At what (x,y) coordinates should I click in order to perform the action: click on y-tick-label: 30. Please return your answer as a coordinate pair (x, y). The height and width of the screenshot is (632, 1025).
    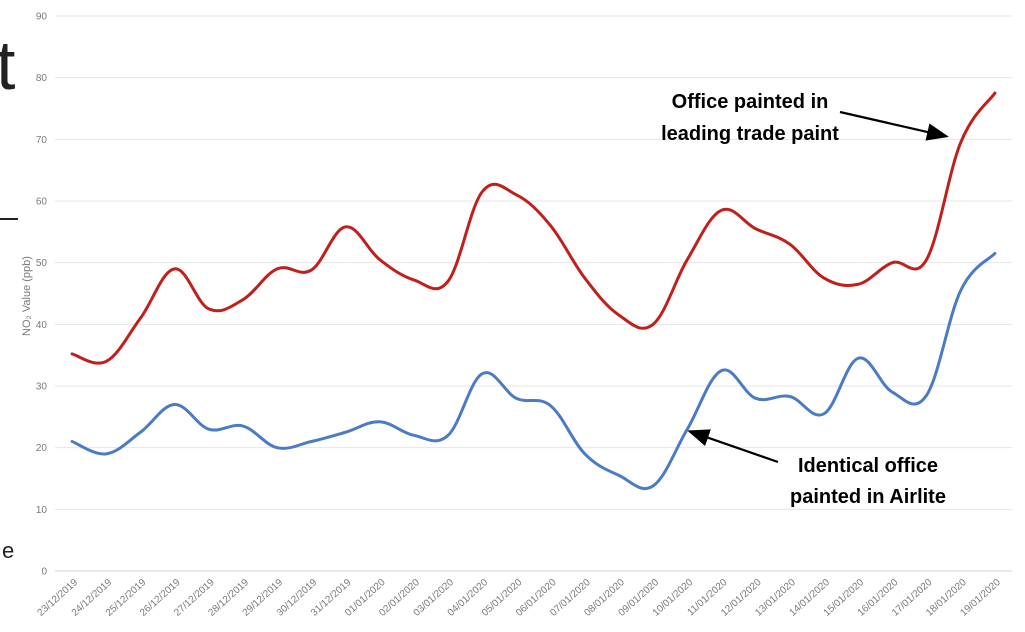
    Looking at the image, I should click on (42, 387).